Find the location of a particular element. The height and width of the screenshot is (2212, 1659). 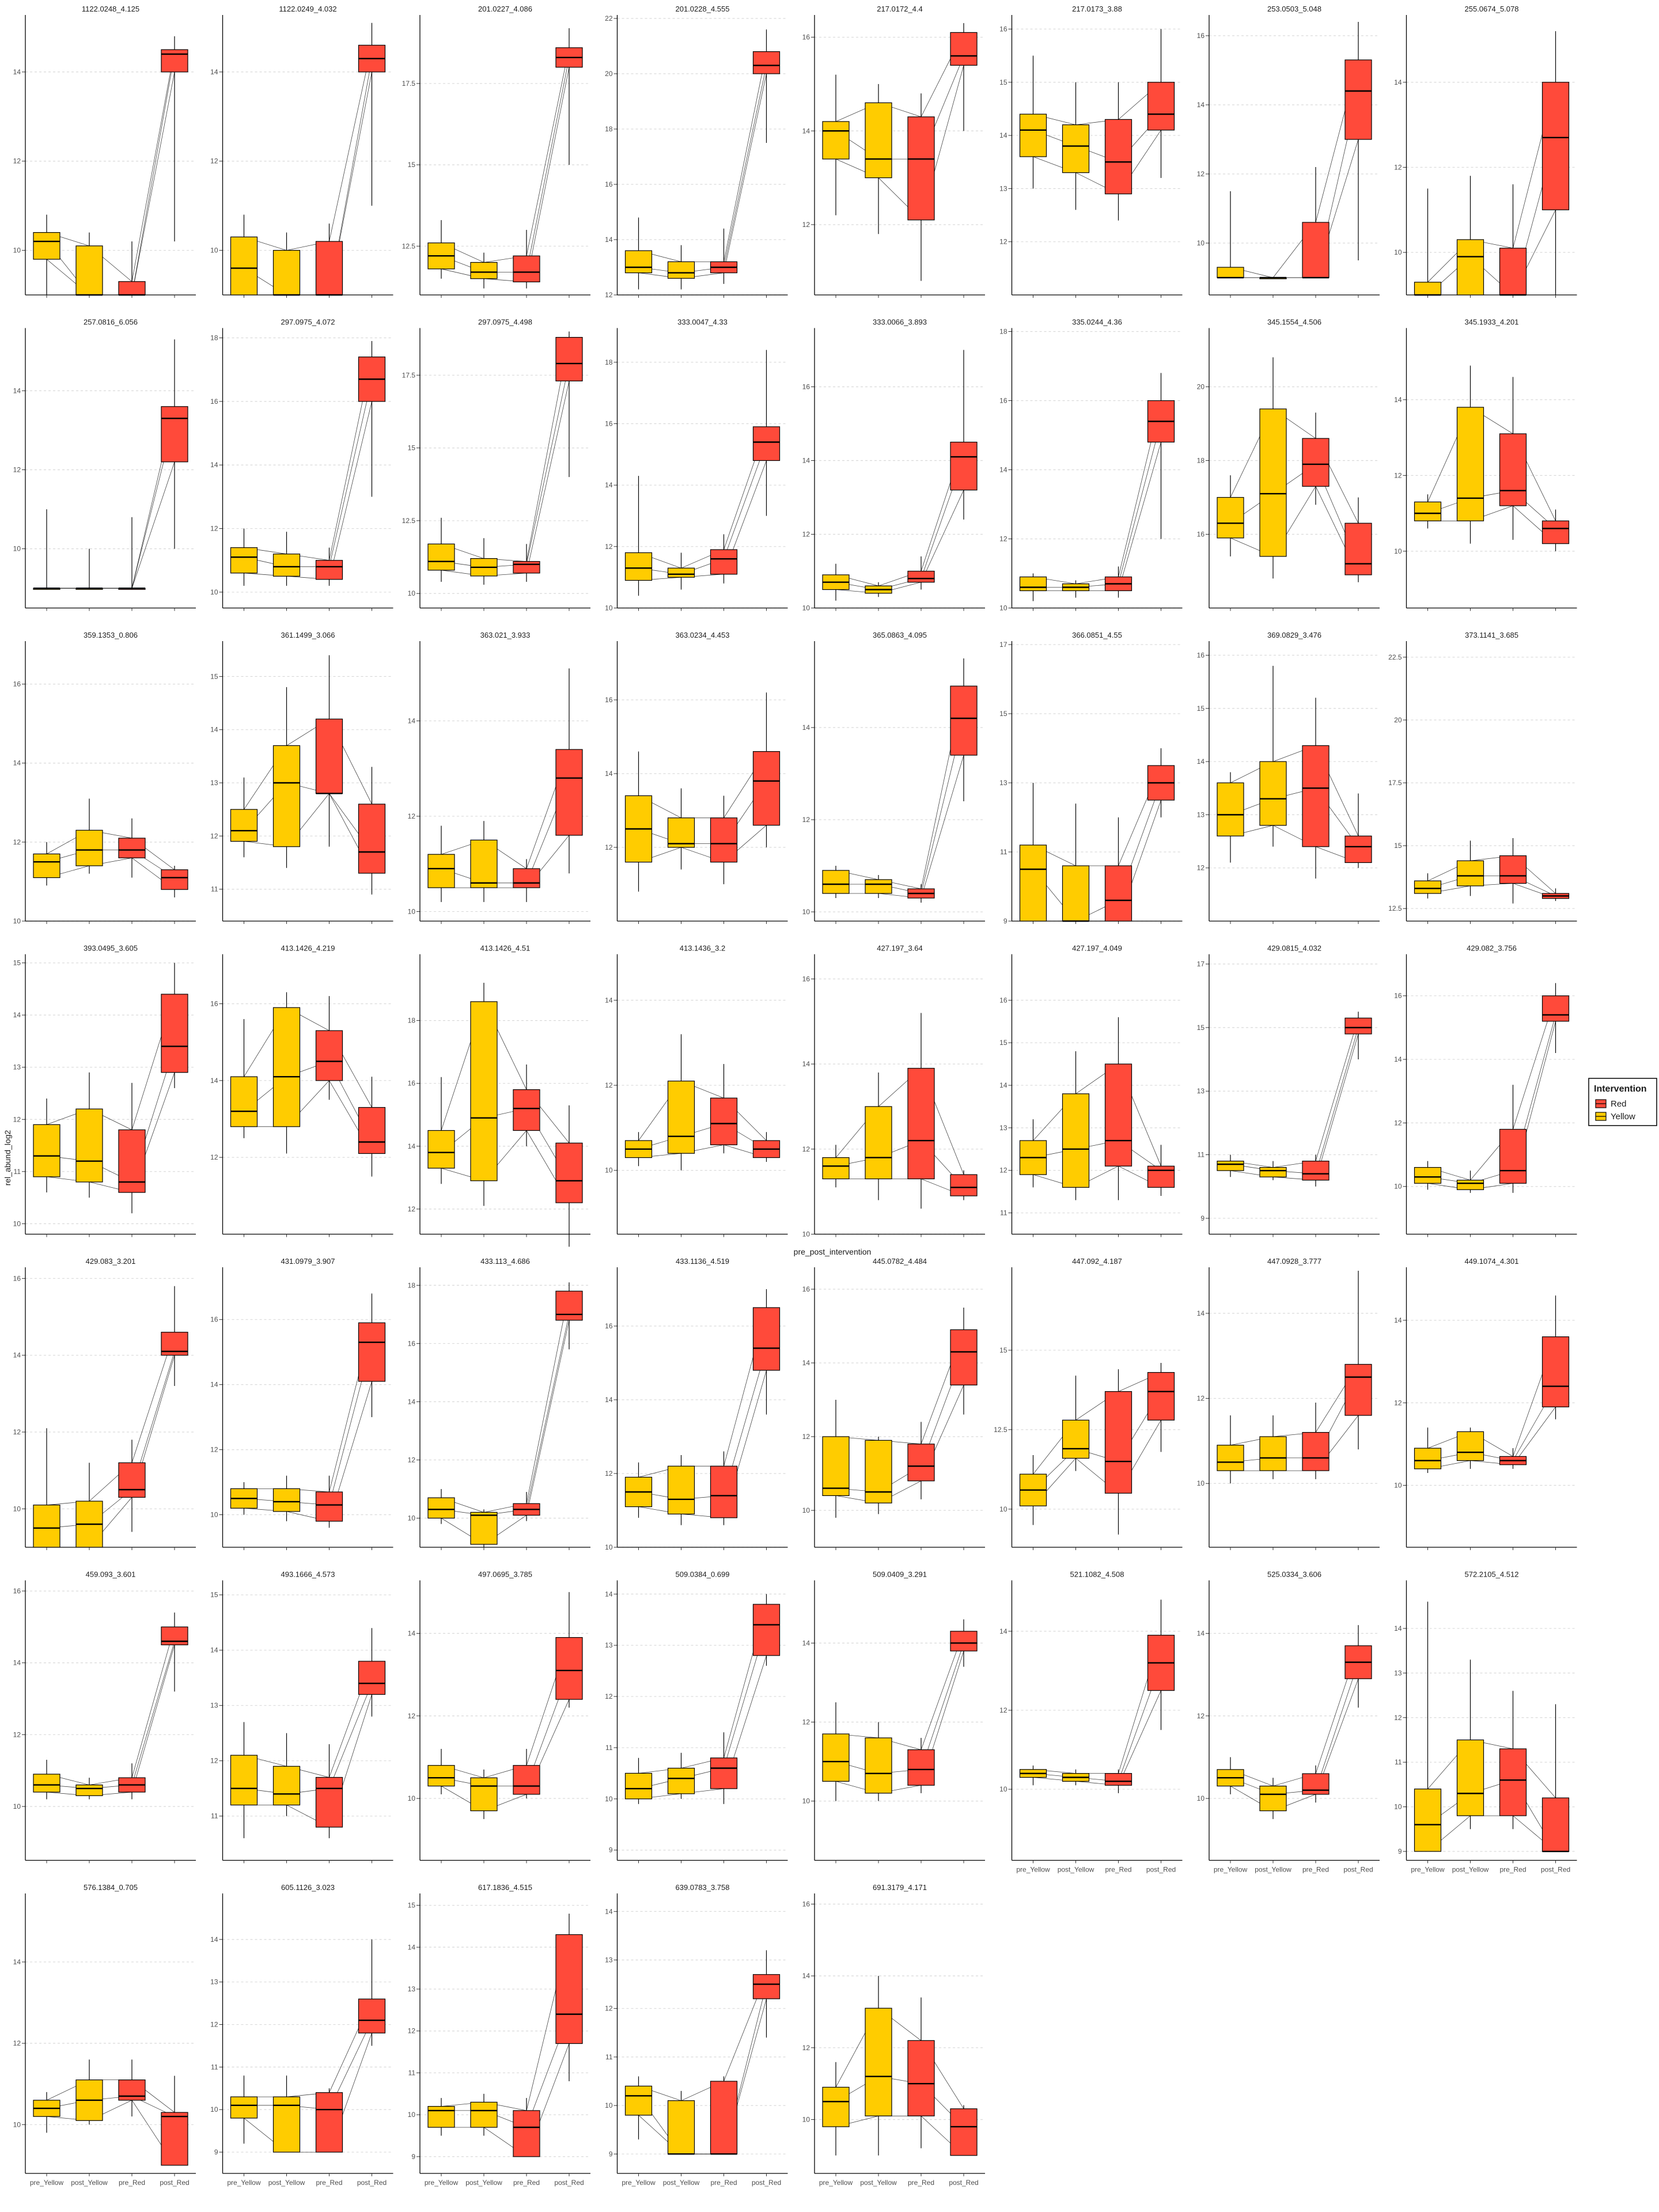

facet-title: 509.0409_3.291 is located at coordinates (900, 1574).